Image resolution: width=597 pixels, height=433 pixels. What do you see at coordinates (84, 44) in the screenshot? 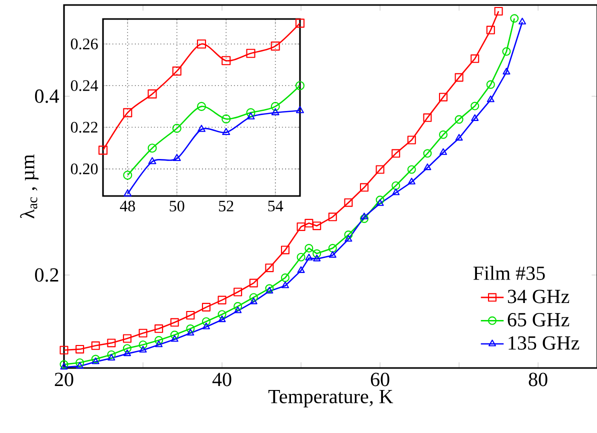
I see `y-tick-label: 0.26` at bounding box center [84, 44].